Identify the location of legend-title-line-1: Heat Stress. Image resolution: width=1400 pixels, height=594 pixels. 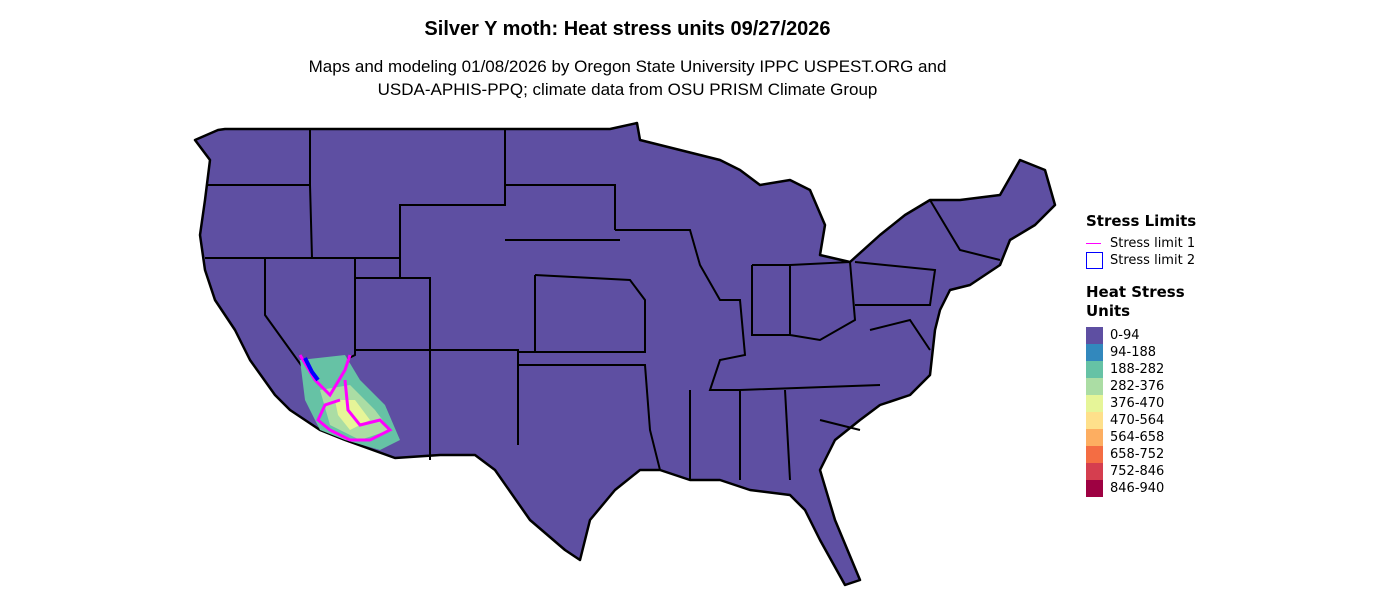
(1135, 292).